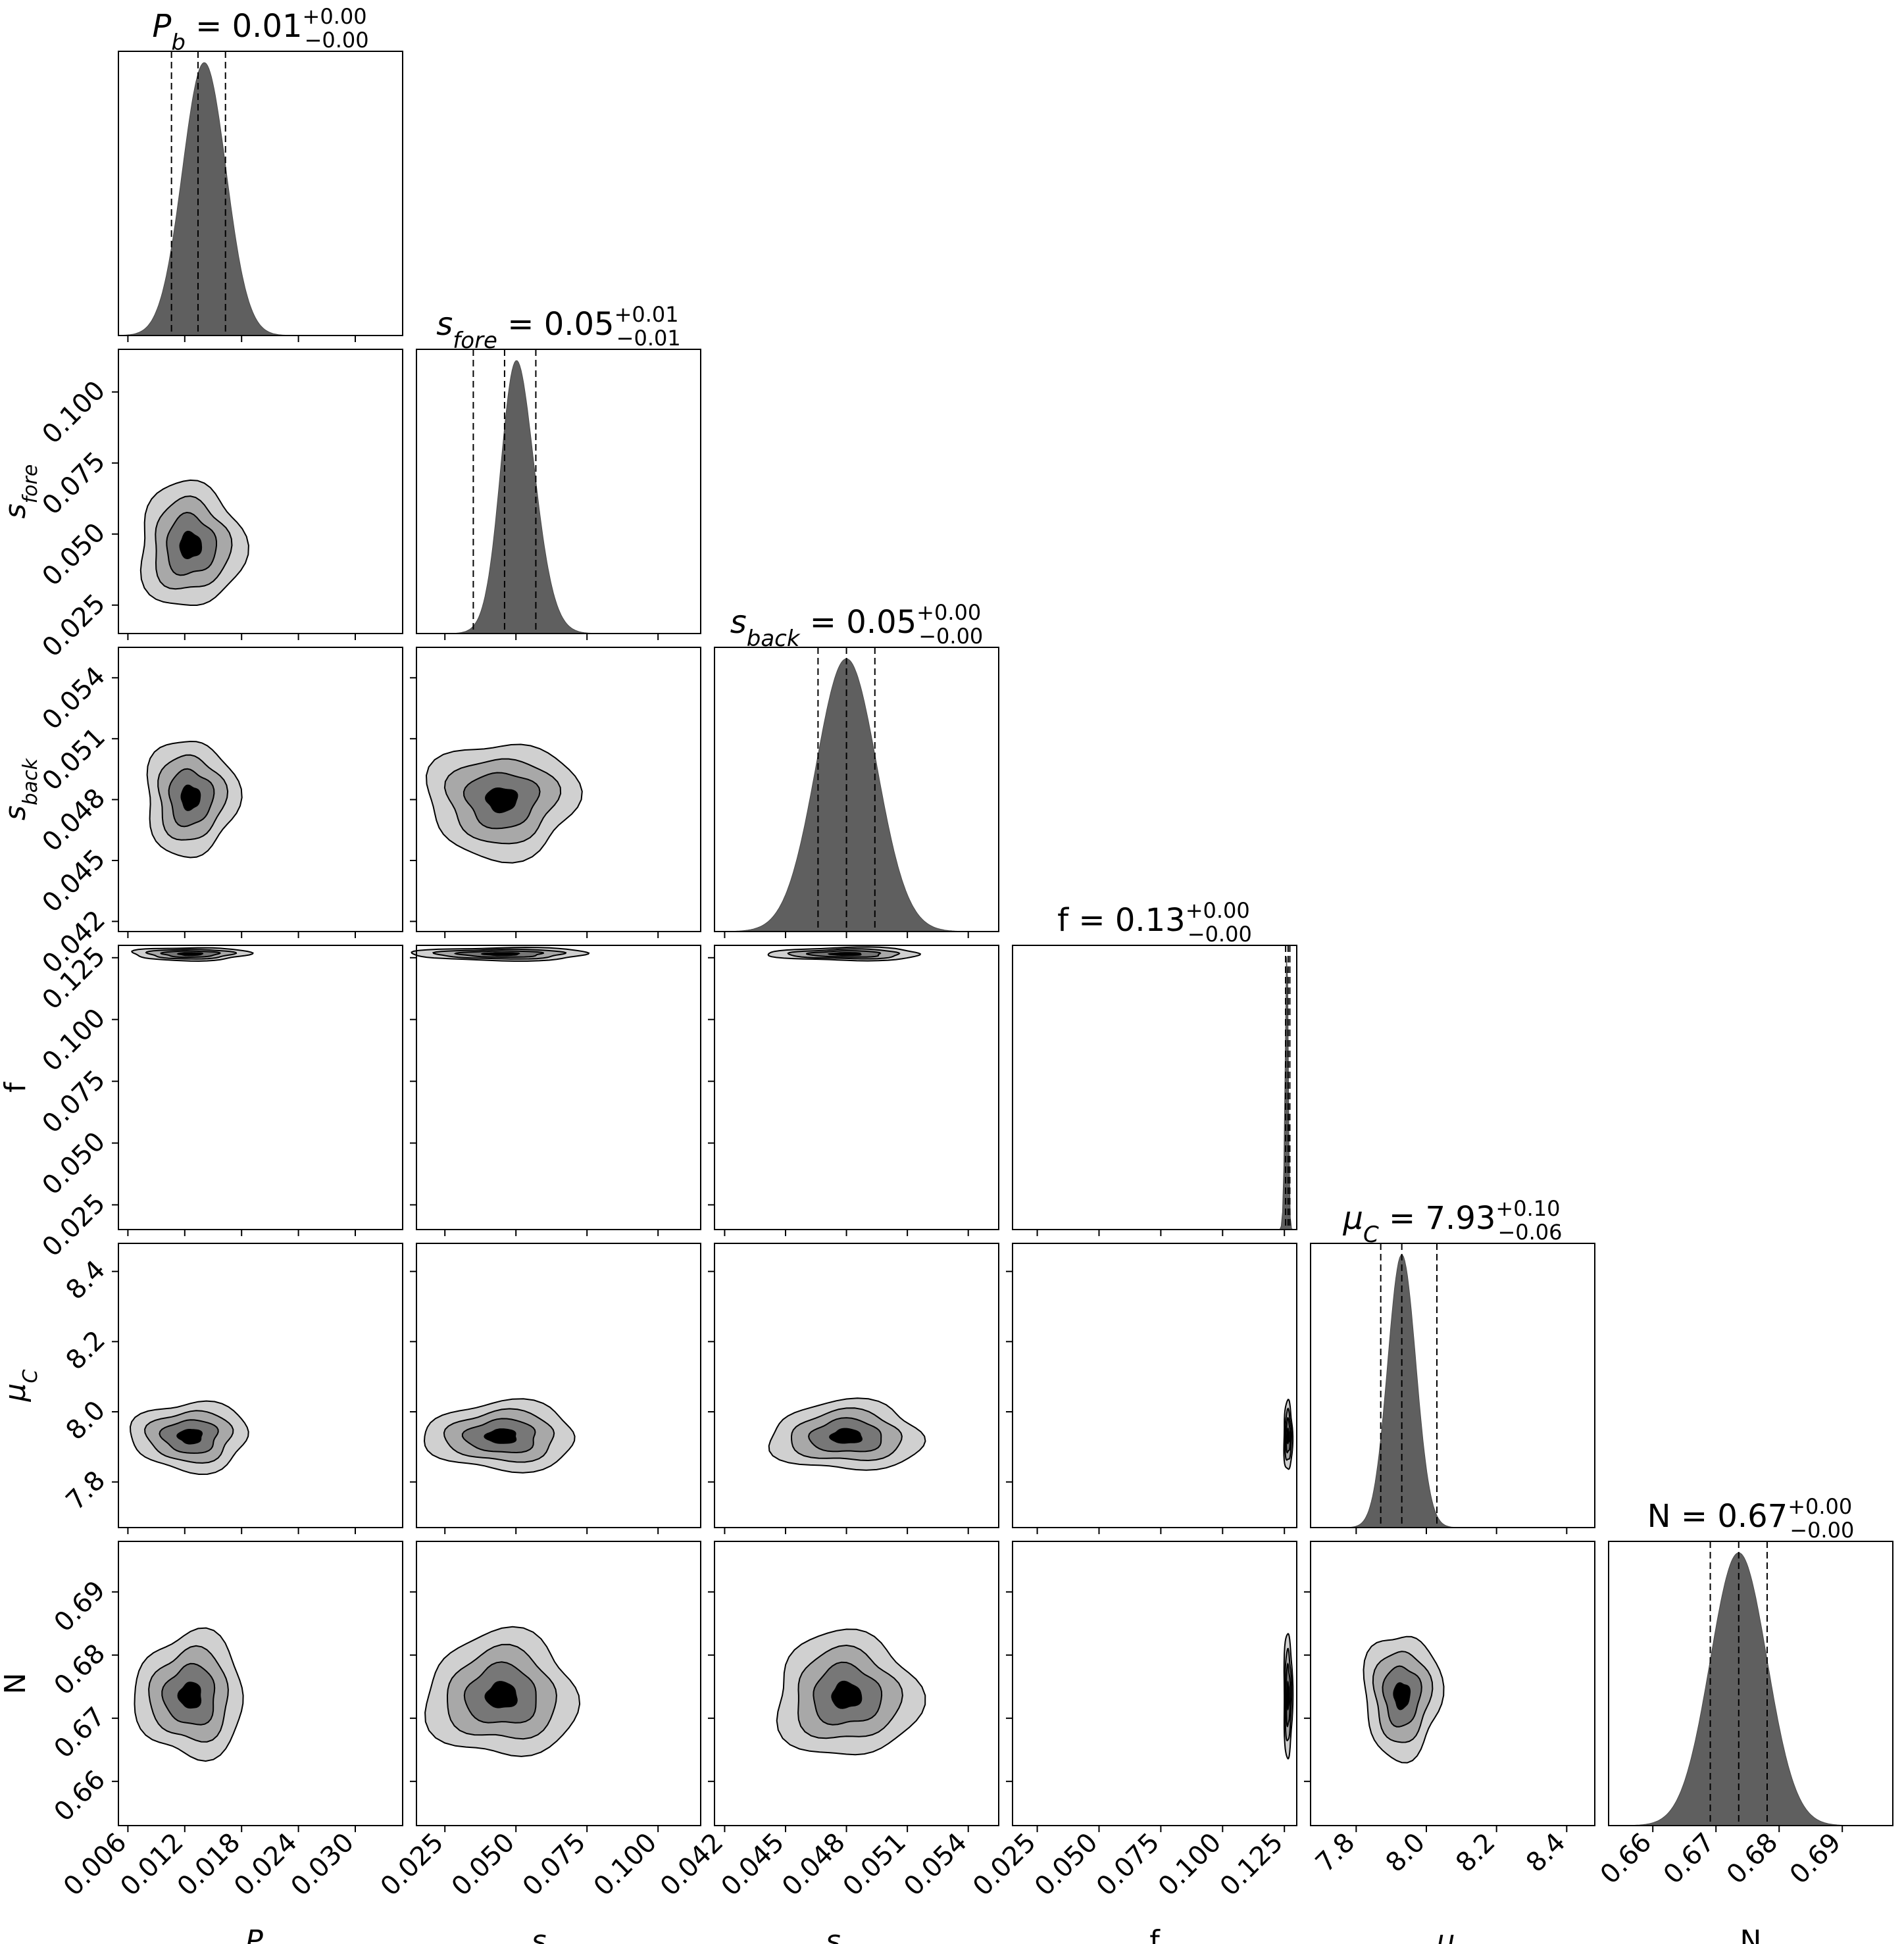 This screenshot has height=1944, width=1904. What do you see at coordinates (1128, 1865) in the screenshot?
I see `x-tick-label-f: 0.075` at bounding box center [1128, 1865].